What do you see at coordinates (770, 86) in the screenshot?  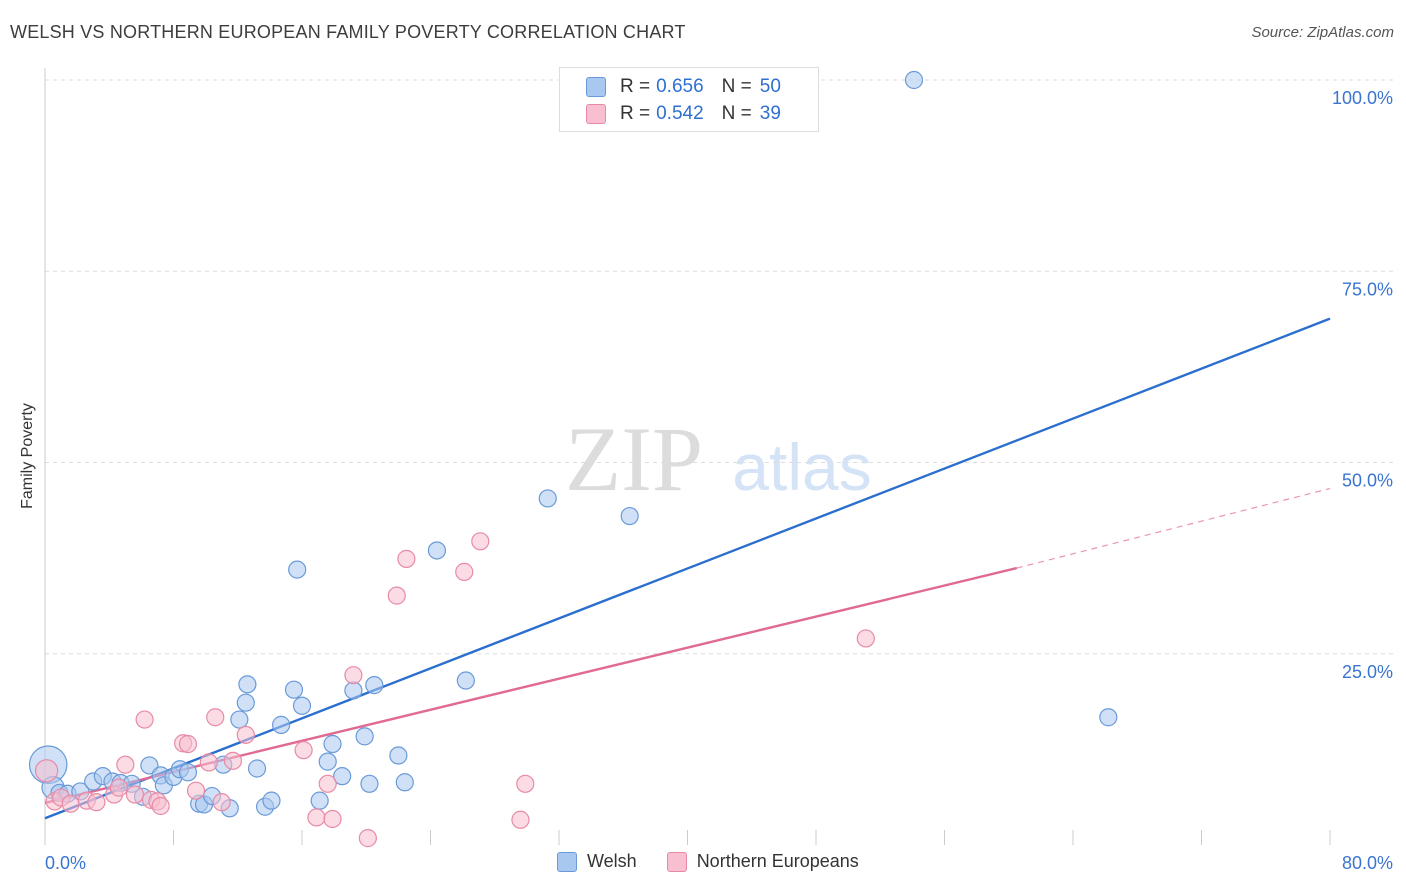 I see `legend-n-value: 50` at bounding box center [770, 86].